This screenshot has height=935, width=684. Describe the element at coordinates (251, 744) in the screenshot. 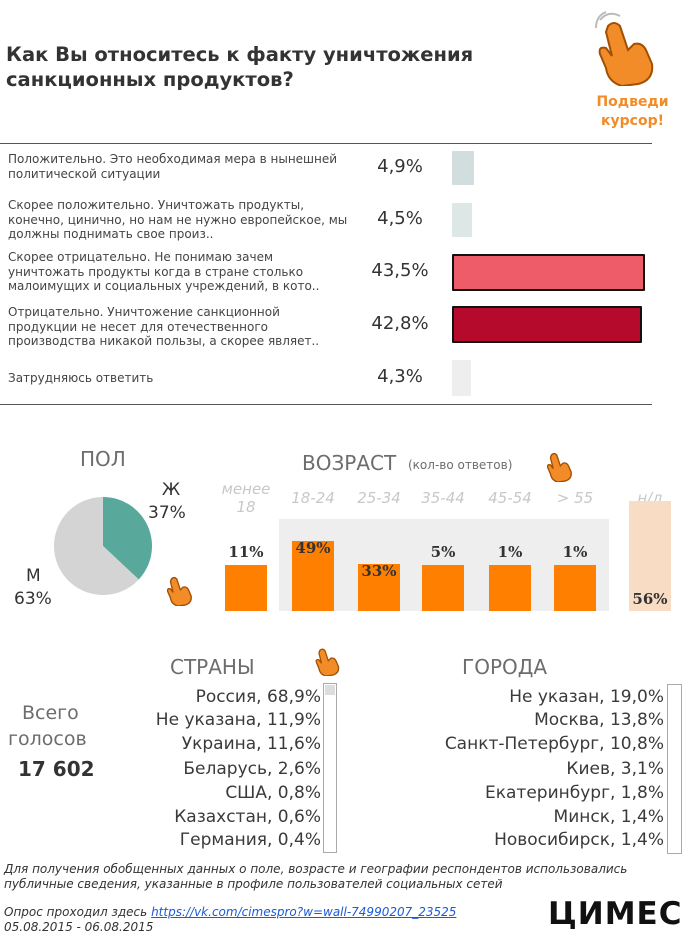

I see `country-item: Украина, 11,6%` at that location.